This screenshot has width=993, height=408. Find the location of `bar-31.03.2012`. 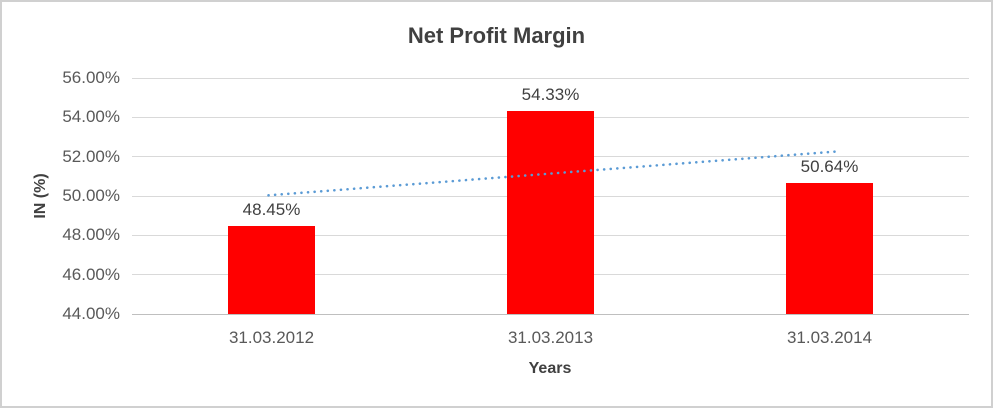

bar-31.03.2012 is located at coordinates (271, 270).